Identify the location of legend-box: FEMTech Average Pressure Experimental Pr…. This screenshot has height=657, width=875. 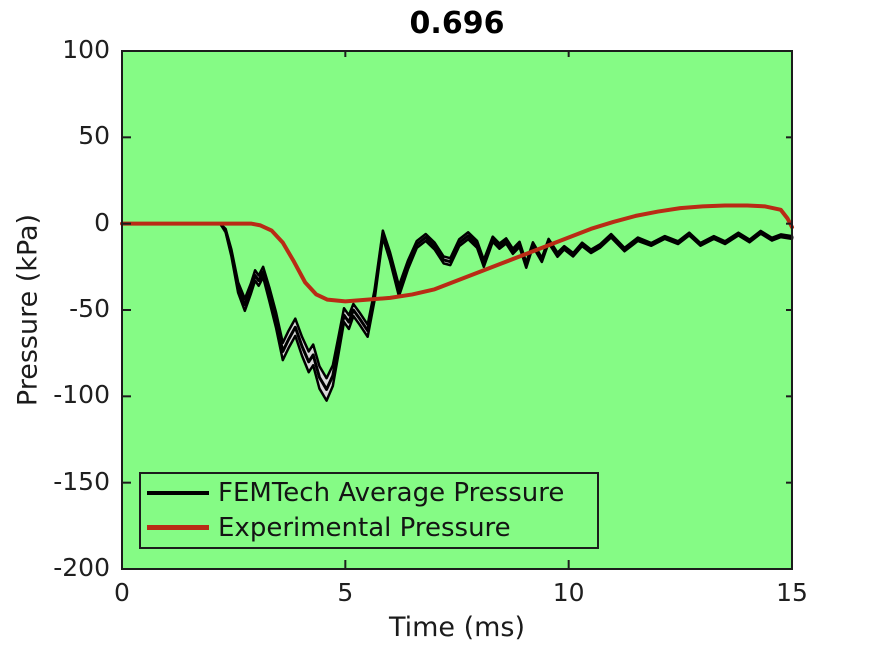
(369, 510).